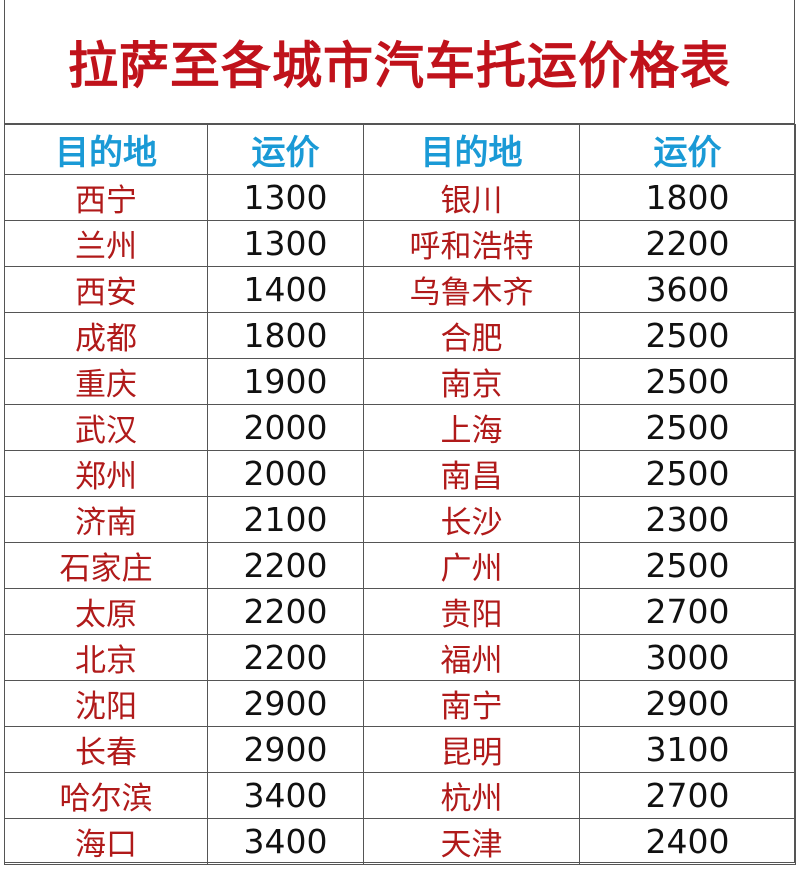 This screenshot has width=800, height=869. I want to click on destination-cell: 石家庄, so click(106, 565).